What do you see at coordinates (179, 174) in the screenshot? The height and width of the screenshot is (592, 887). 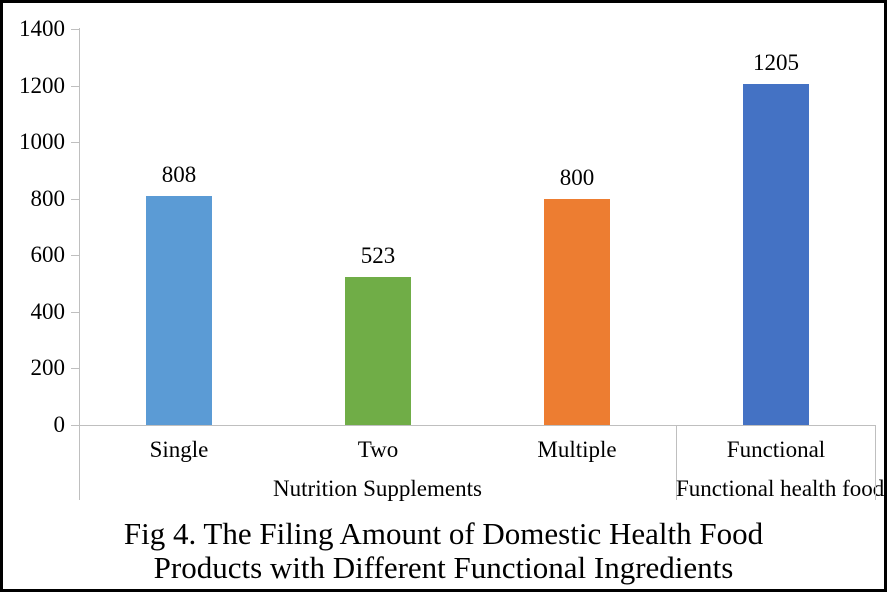 I see `value-label-single: 808` at bounding box center [179, 174].